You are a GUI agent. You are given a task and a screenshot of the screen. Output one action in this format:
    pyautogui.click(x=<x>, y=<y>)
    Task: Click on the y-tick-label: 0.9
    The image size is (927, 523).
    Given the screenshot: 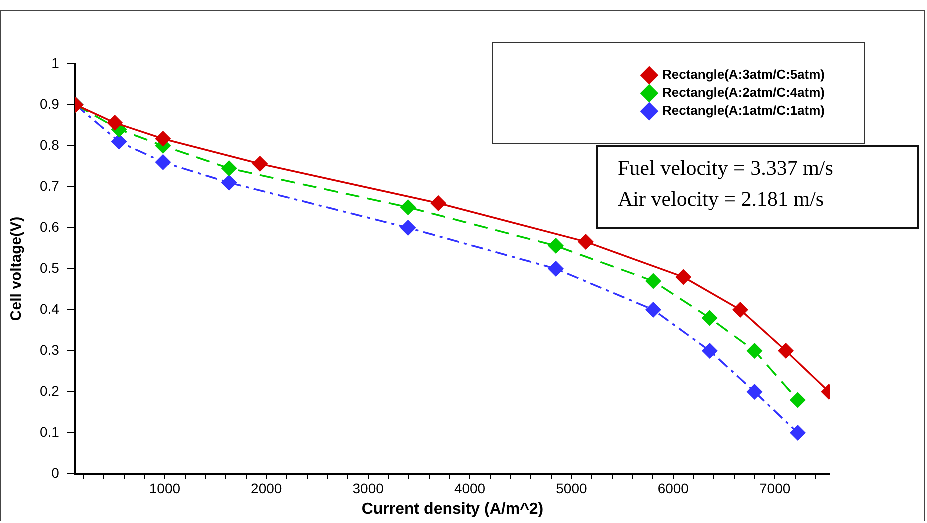 What is the action you would take?
    pyautogui.click(x=50, y=104)
    